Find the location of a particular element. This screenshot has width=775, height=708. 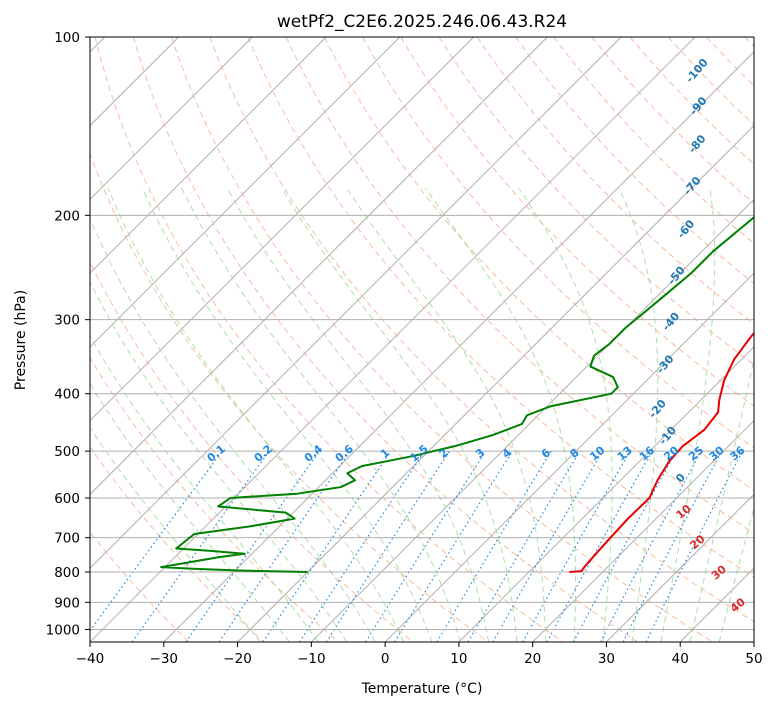

x-tick-label: −20 is located at coordinates (237, 659).